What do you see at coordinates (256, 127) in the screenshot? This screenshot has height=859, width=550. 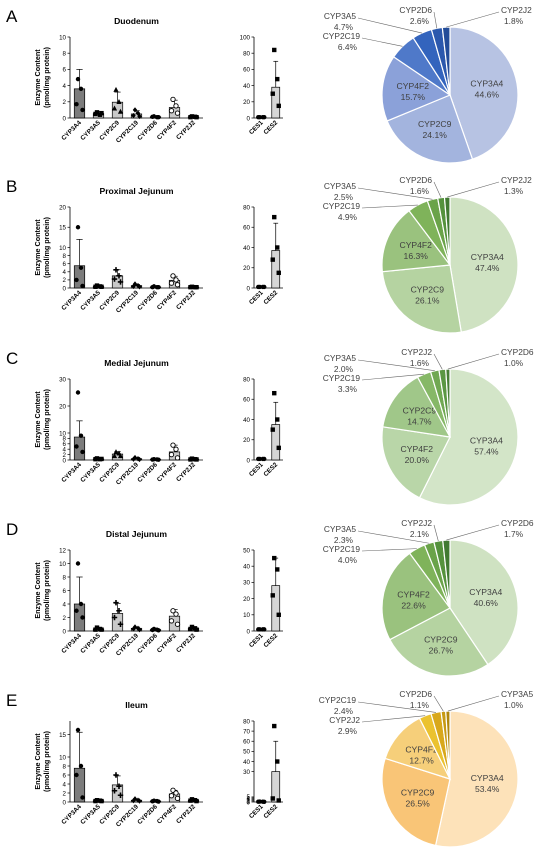 I see `panel-a-ces-x-tick-label: CES1` at bounding box center [256, 127].